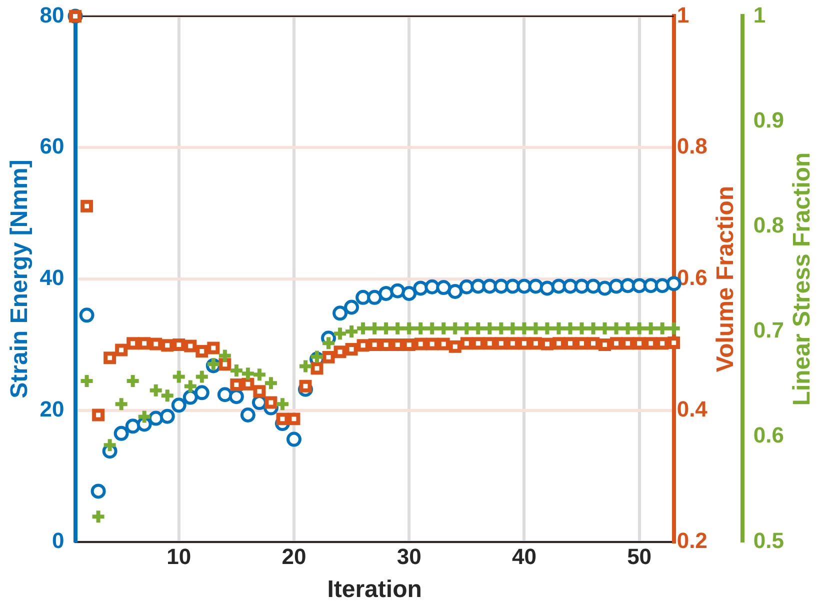 The image size is (827, 609). I want to click on x-tick-label: 30, so click(409, 557).